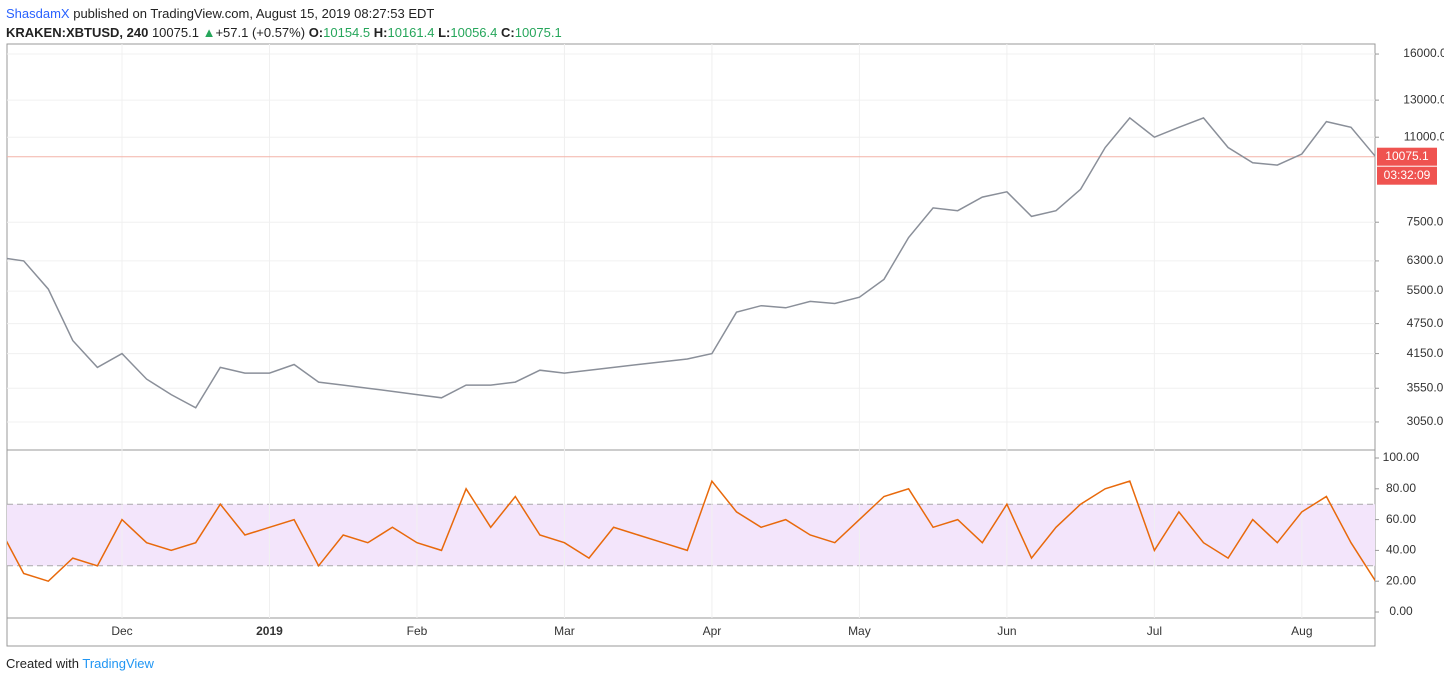 The height and width of the screenshot is (683, 1444). I want to click on countdown-tag, so click(1407, 175).